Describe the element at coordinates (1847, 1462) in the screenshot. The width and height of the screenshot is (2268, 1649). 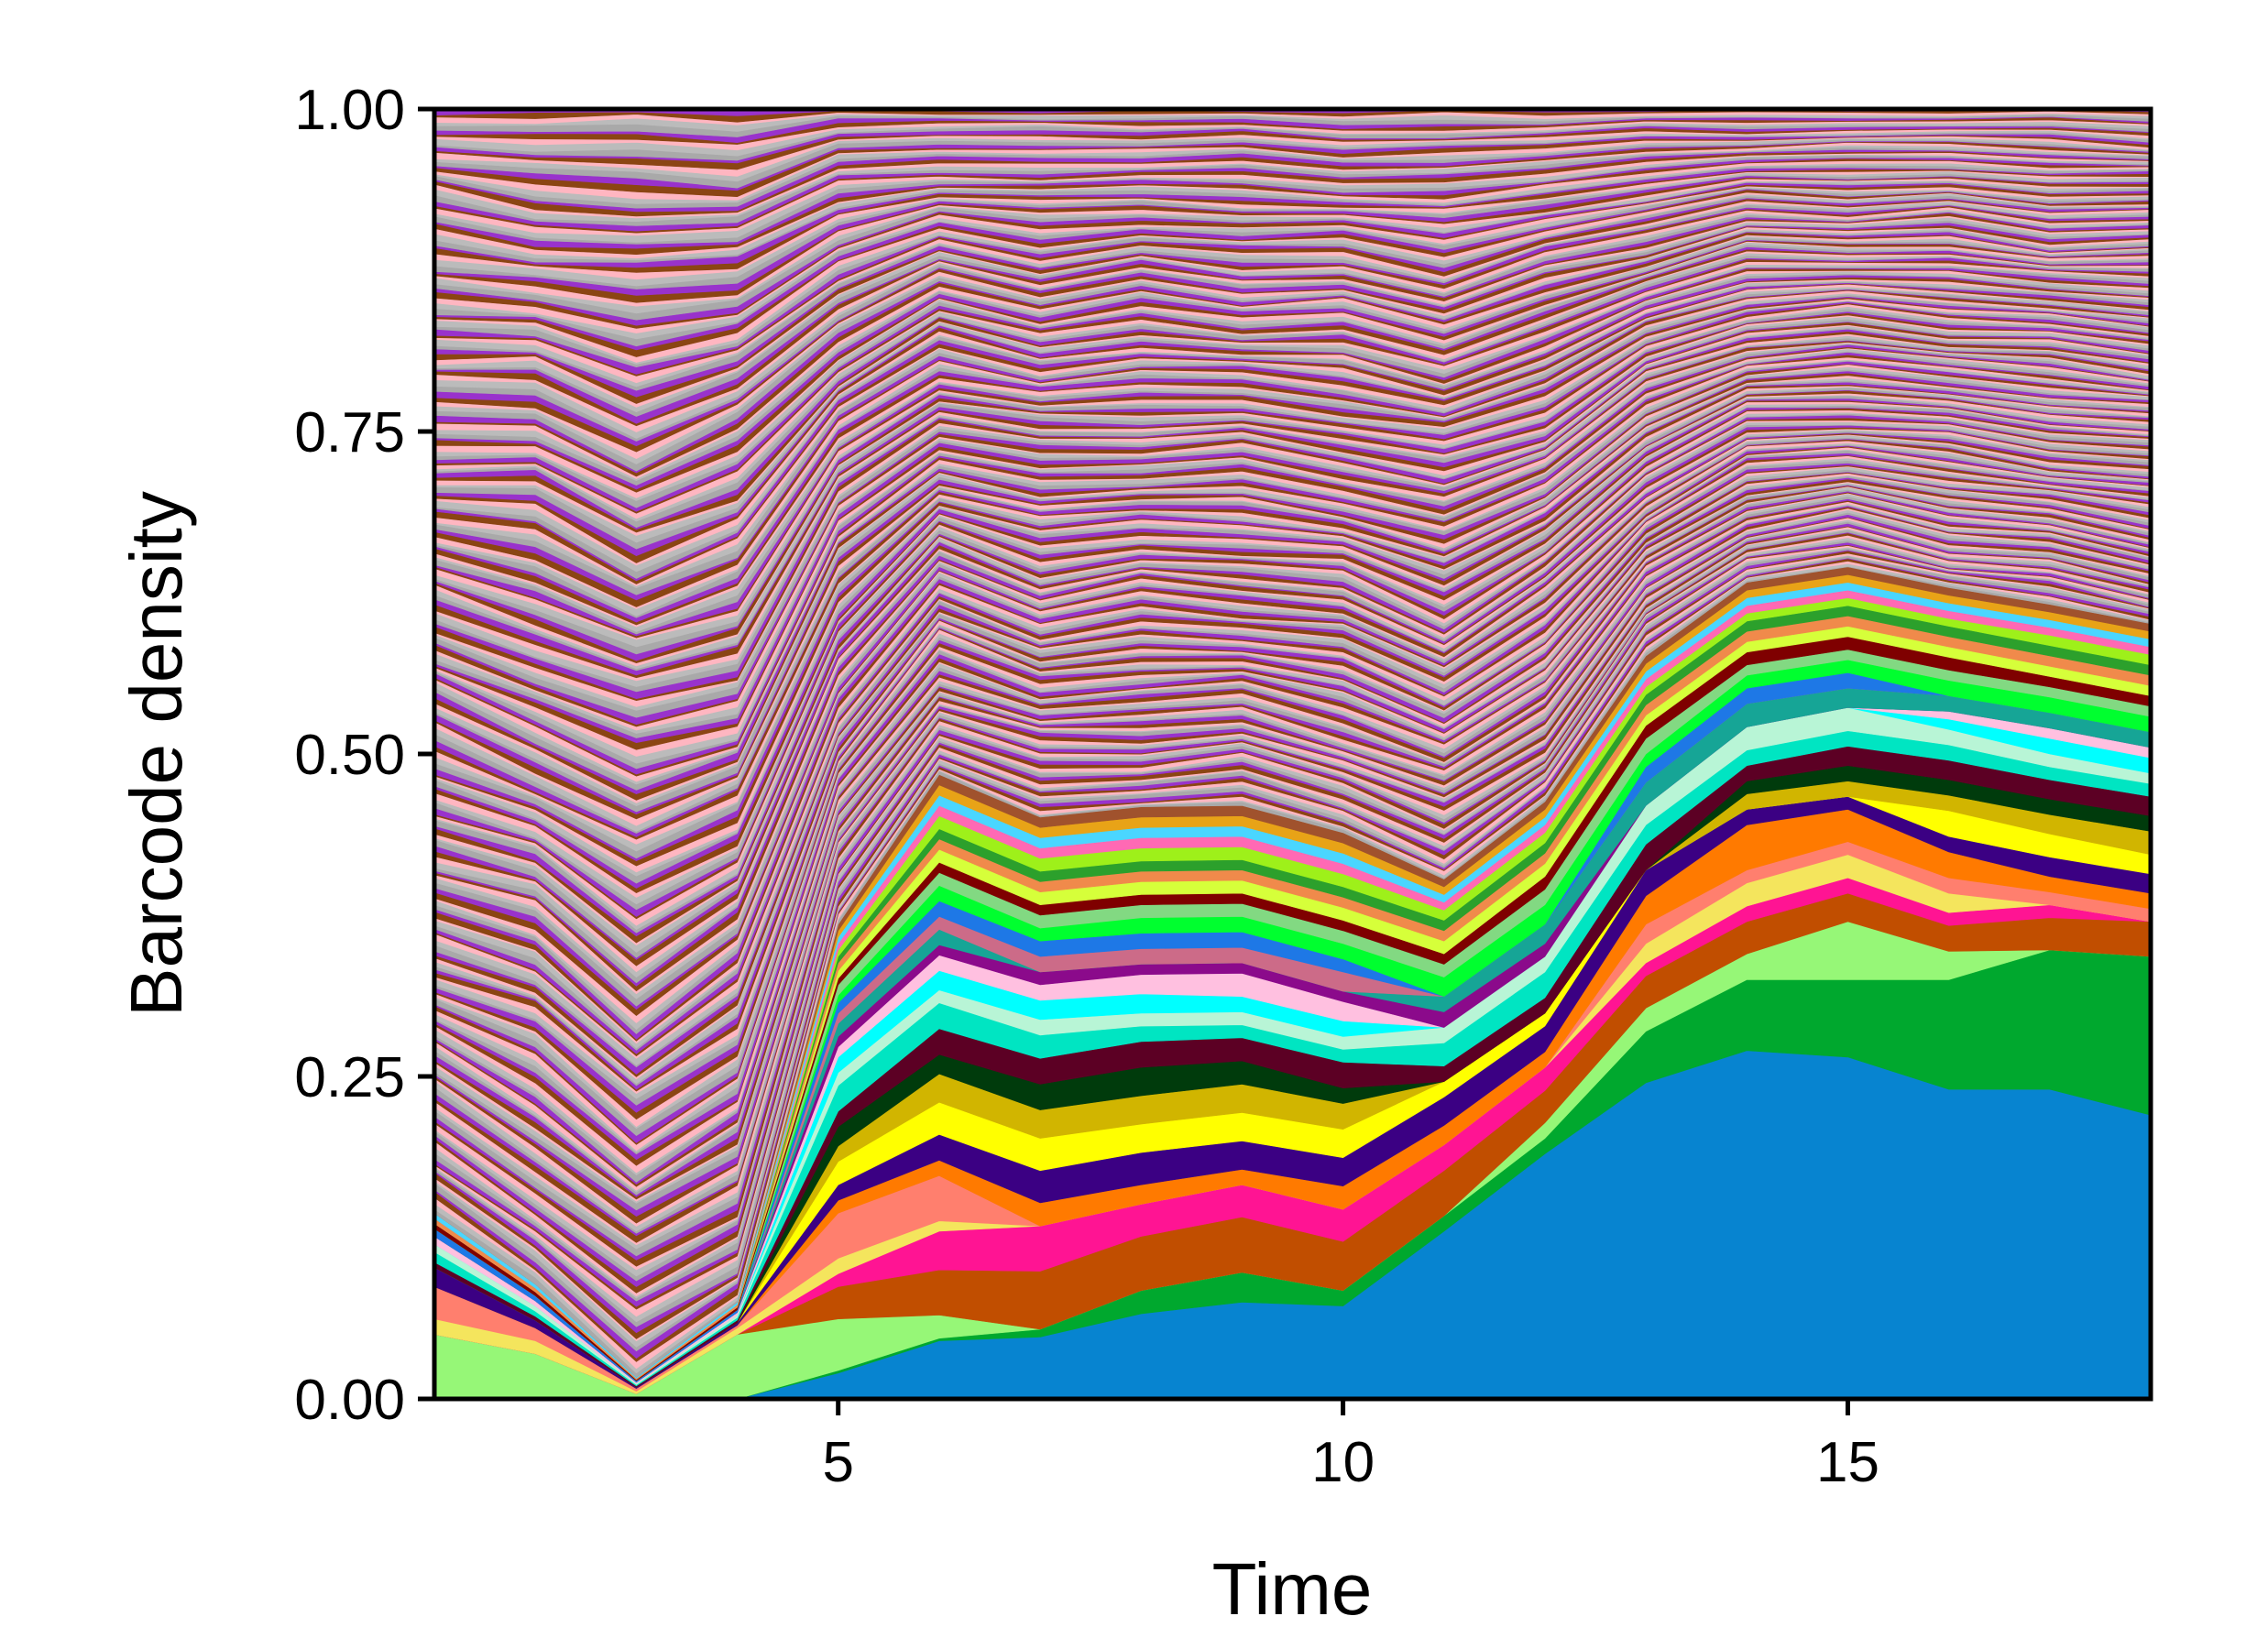
I see `x-tick-label: 15` at that location.